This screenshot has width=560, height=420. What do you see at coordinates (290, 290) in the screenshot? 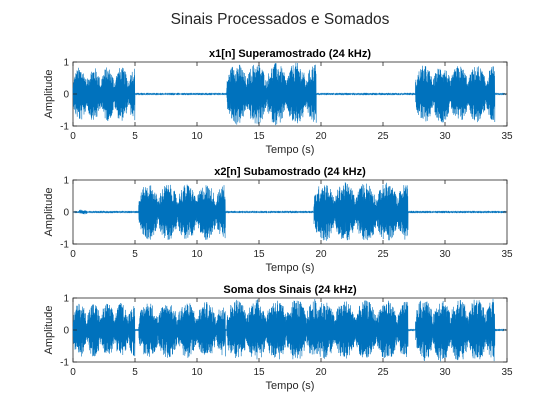
I see `subplot-title: Soma dos Sinais (24 kHz)` at bounding box center [290, 290].